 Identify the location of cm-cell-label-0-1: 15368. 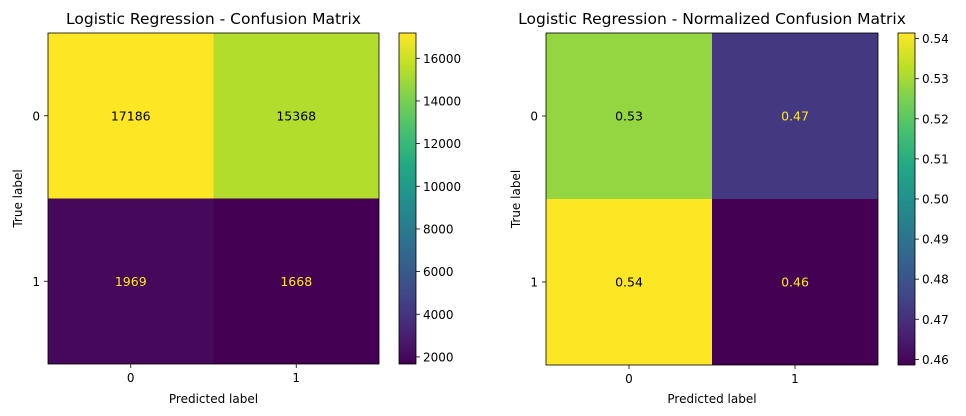
(296, 115).